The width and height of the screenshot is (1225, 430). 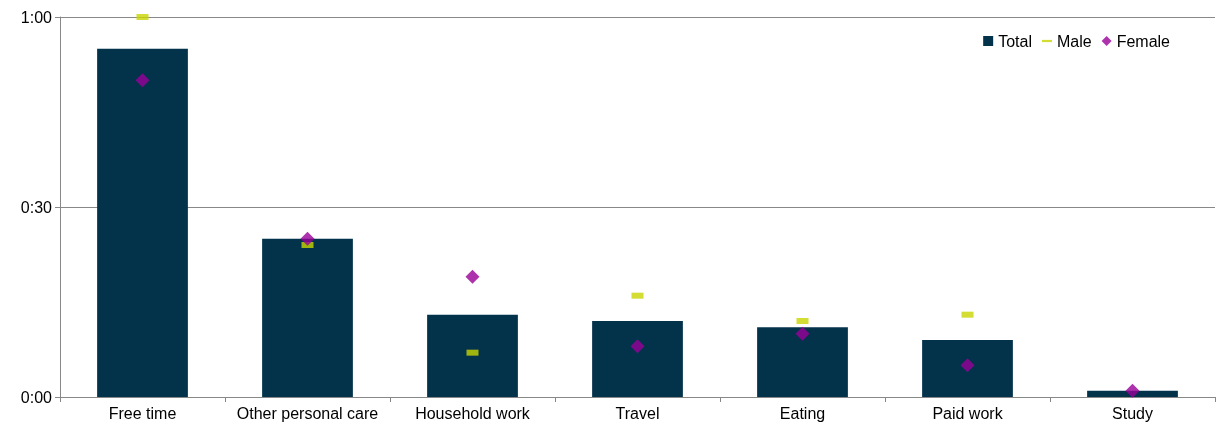 What do you see at coordinates (1143, 41) in the screenshot?
I see `legend-label: Female` at bounding box center [1143, 41].